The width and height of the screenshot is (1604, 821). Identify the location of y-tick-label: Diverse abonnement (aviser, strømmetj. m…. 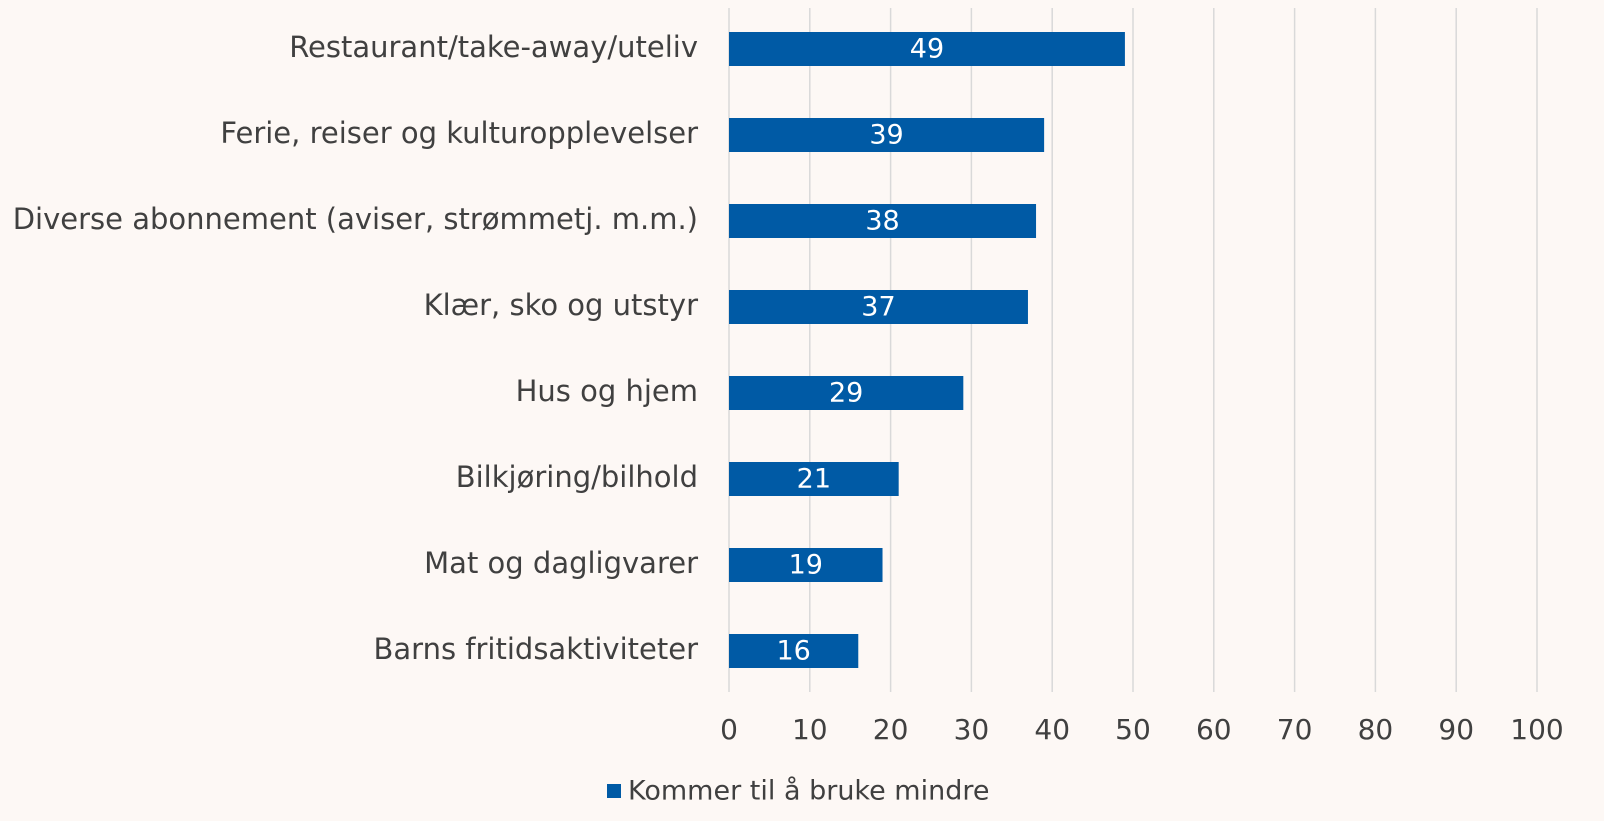
(355, 219).